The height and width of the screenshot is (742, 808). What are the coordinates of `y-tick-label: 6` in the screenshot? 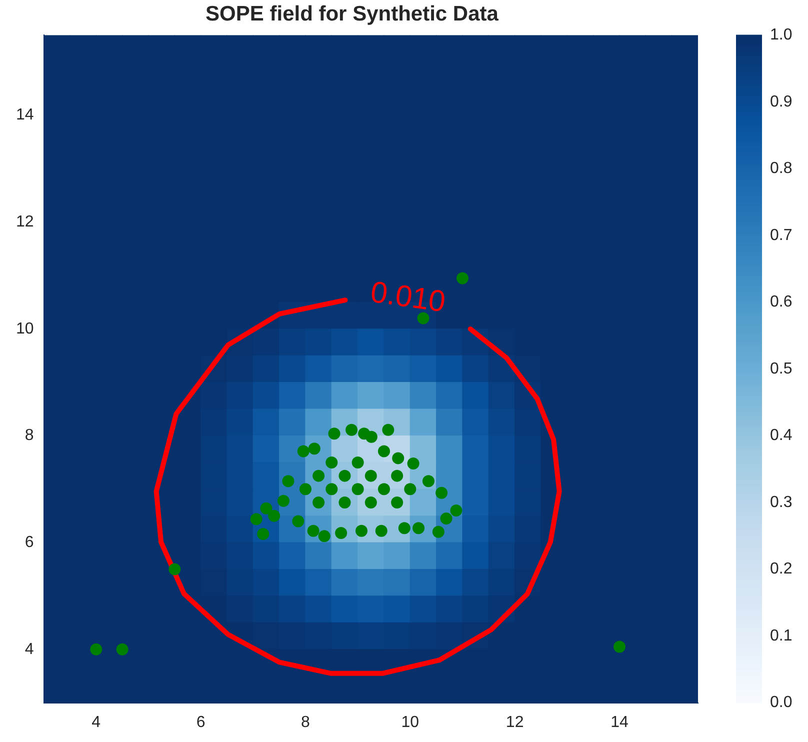 It's located at (29, 542).